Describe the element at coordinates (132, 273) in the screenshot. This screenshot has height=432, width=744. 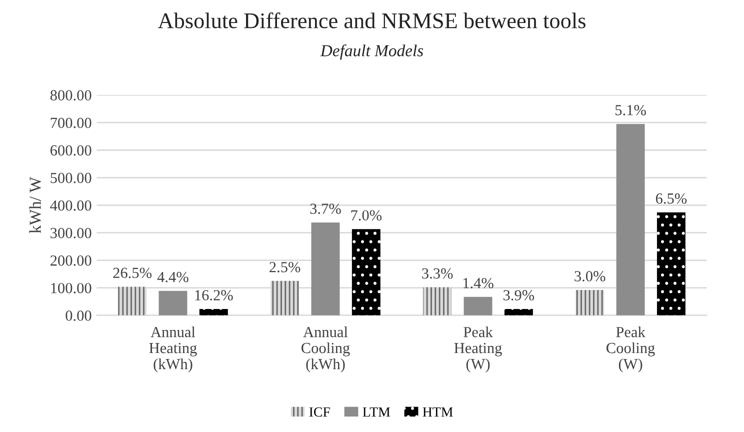
I see `annotation: 26.5%` at that location.